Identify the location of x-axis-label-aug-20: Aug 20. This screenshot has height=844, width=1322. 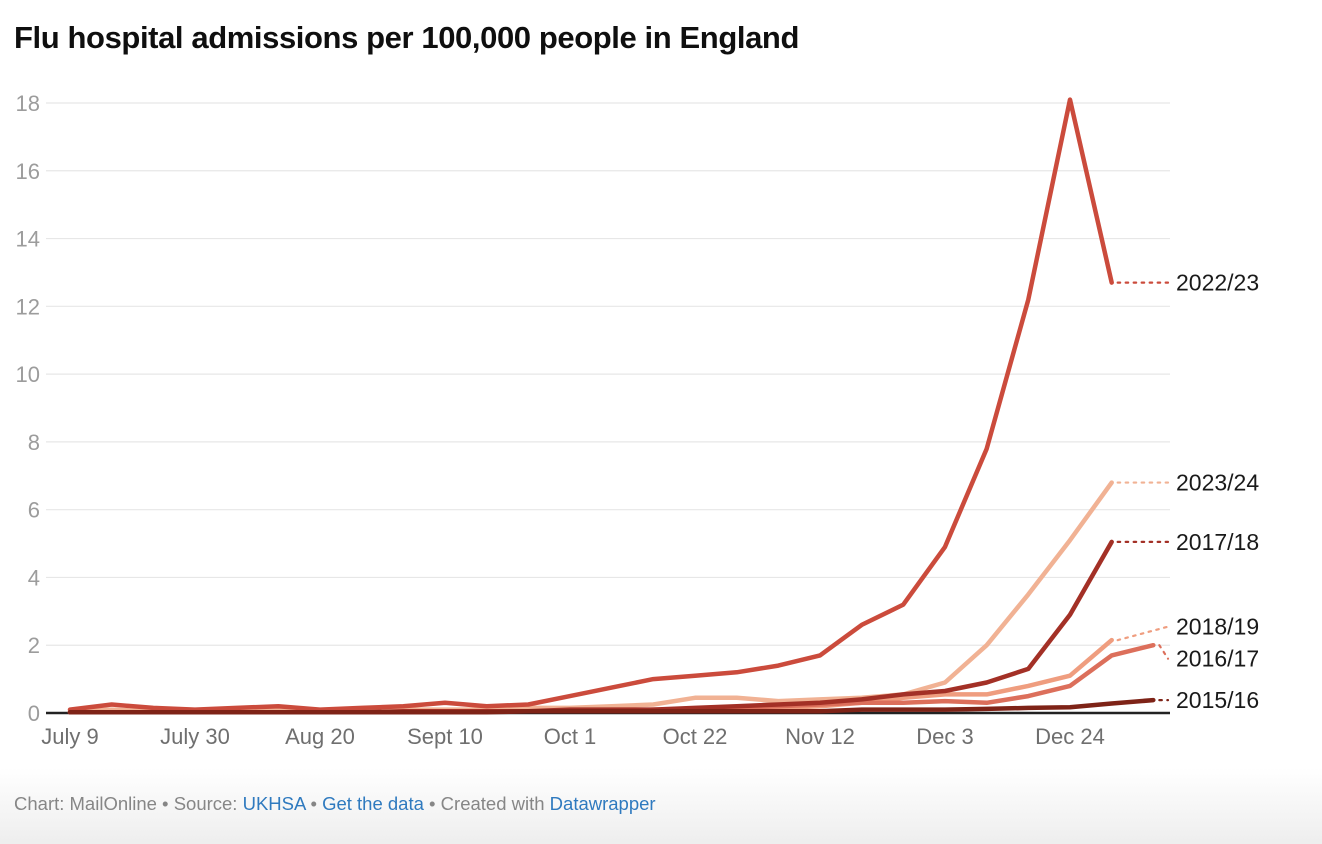
(320, 736).